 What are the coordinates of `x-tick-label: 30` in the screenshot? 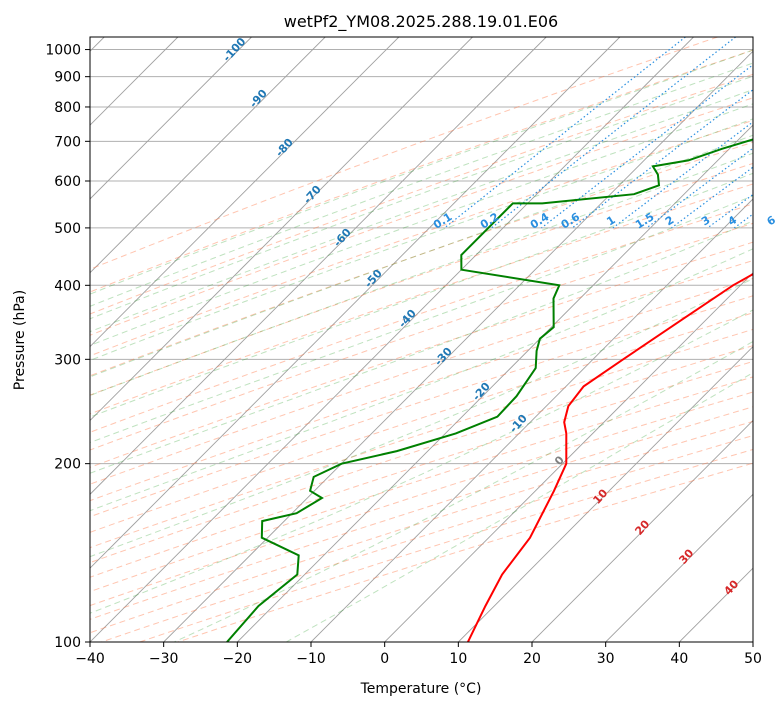 It's located at (606, 659).